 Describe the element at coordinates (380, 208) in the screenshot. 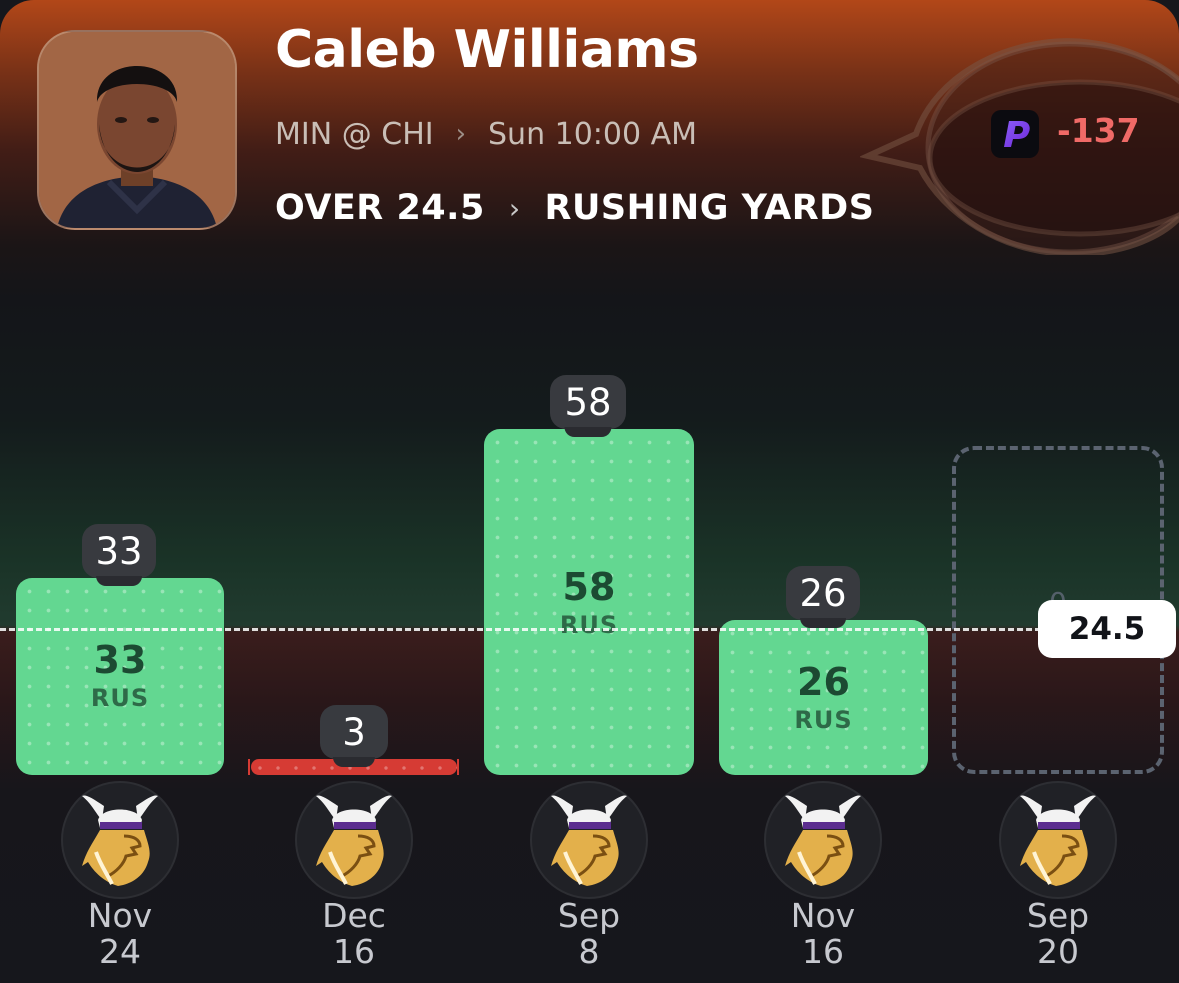

I see `line-label: OVER 24.5` at that location.